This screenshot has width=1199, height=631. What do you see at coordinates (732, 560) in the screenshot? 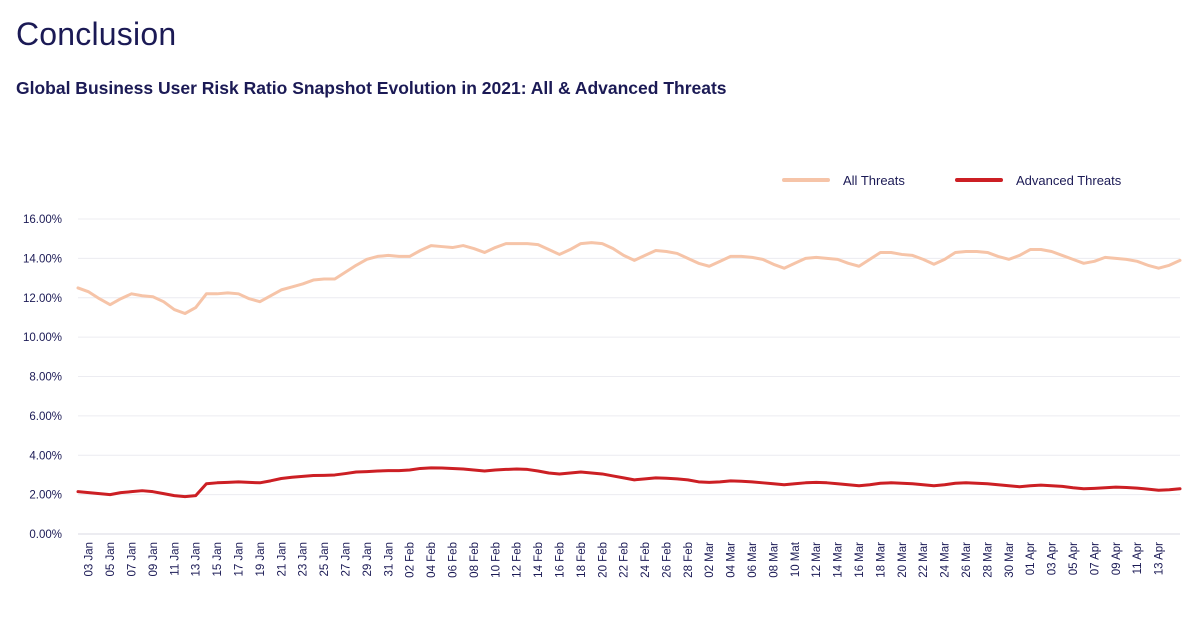
I see `x-tick-label: 04 Mar` at bounding box center [732, 560].